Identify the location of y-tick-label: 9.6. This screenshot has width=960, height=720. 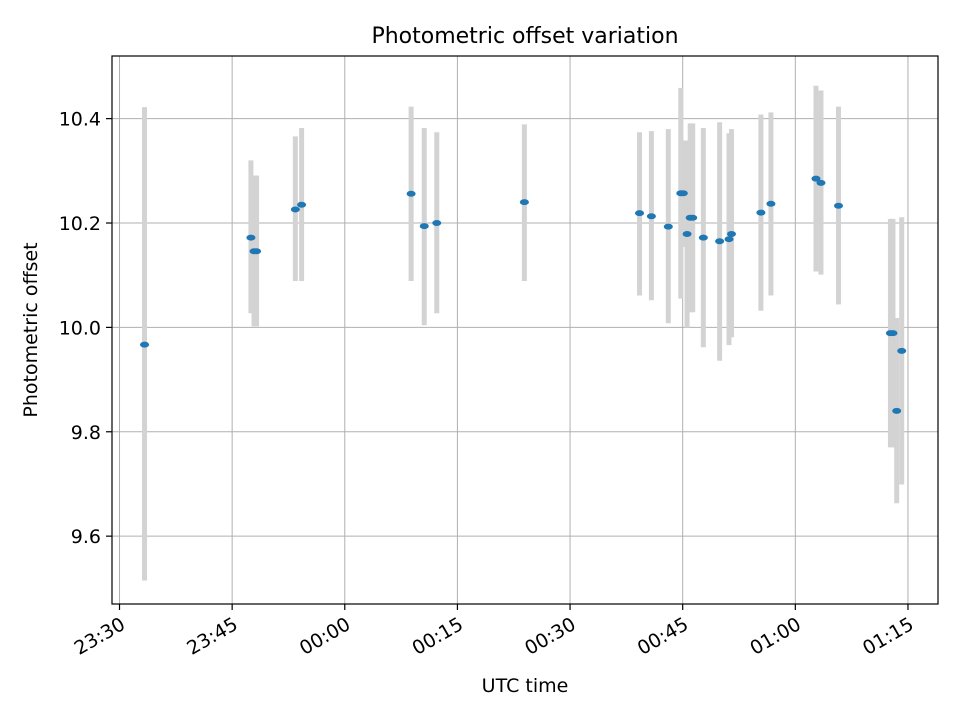
(86, 537).